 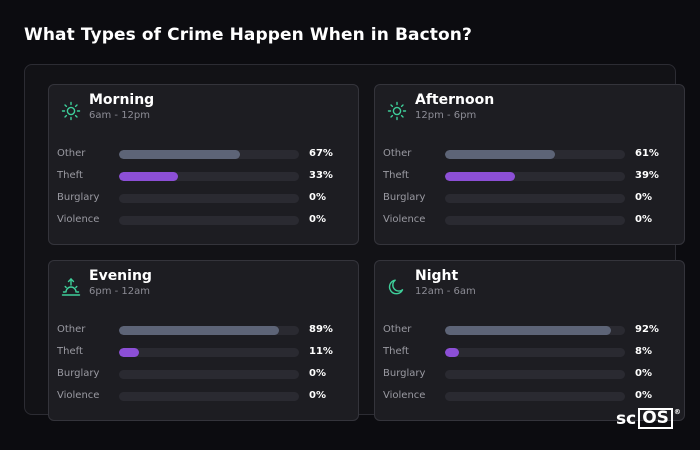 I want to click on row-percent: 11%, so click(x=321, y=351).